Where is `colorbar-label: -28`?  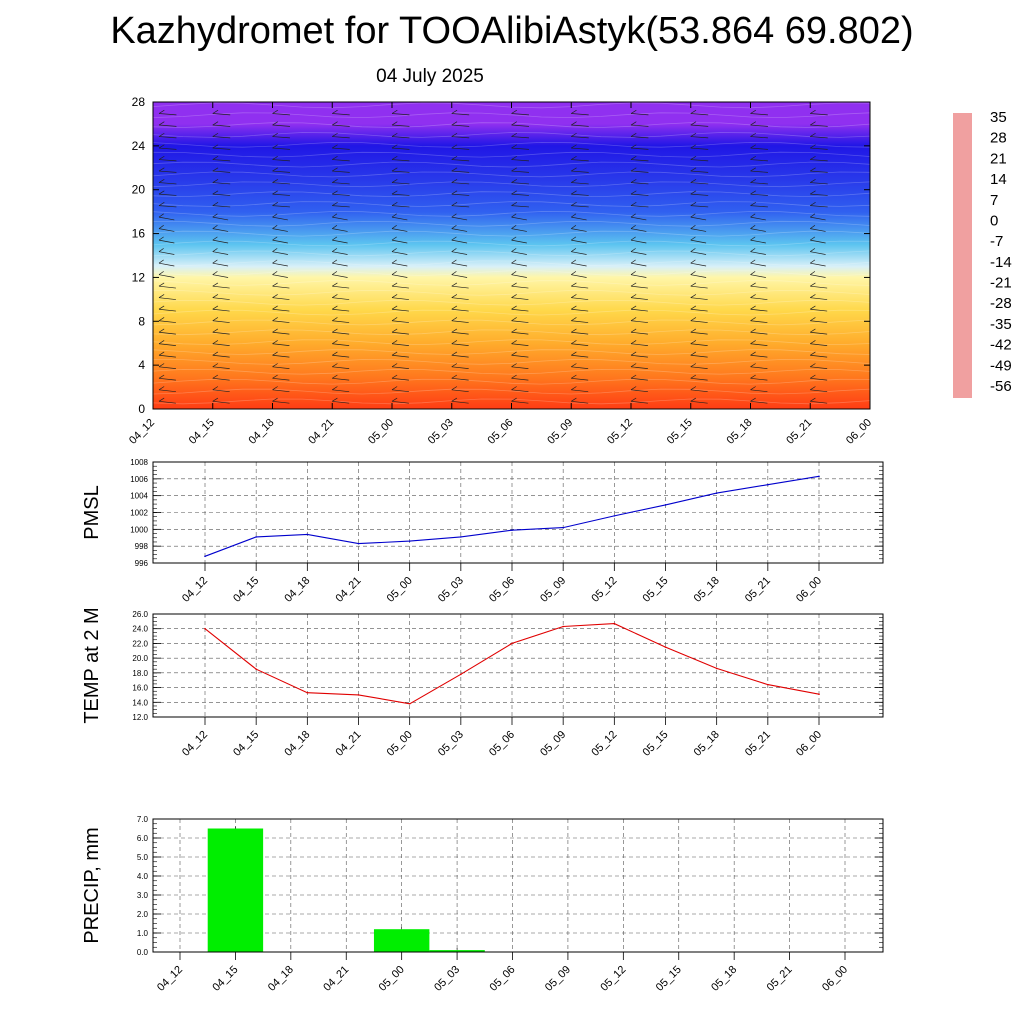
colorbar-label: -28 is located at coordinates (1001, 303).